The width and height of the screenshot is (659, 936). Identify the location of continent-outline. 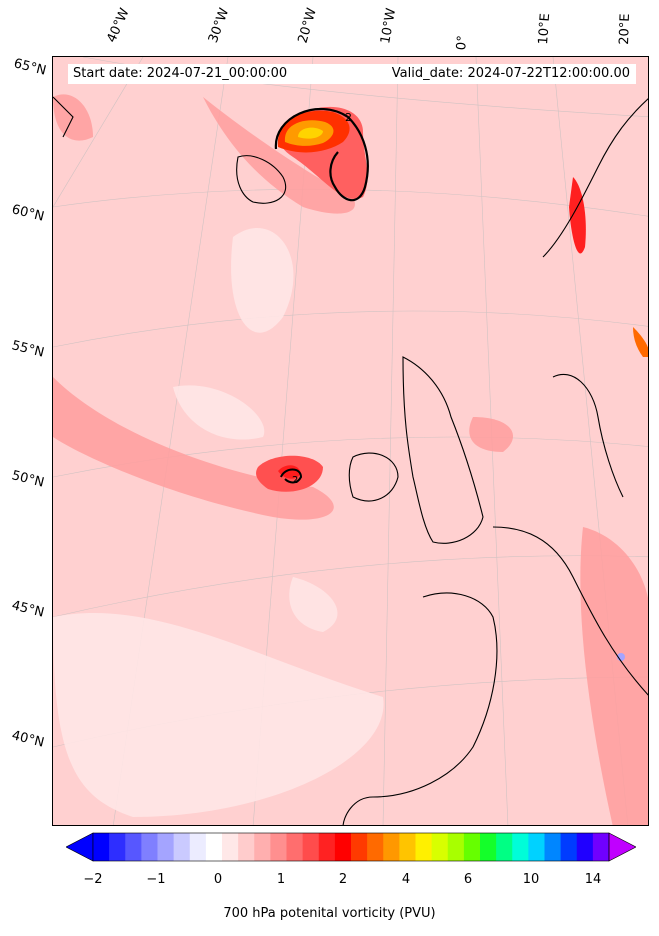
(570, 611).